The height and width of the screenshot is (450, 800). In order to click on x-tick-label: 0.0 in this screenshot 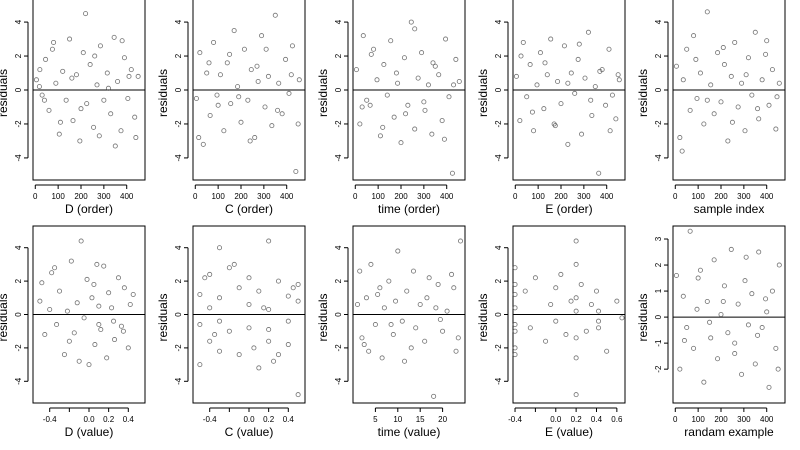, I will do `click(249, 419)`.